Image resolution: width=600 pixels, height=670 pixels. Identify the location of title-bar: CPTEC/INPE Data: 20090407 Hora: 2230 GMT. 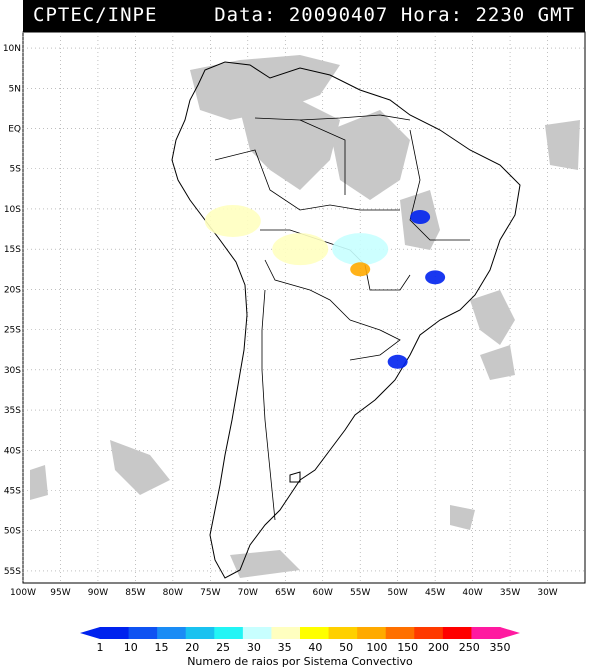
(304, 16).